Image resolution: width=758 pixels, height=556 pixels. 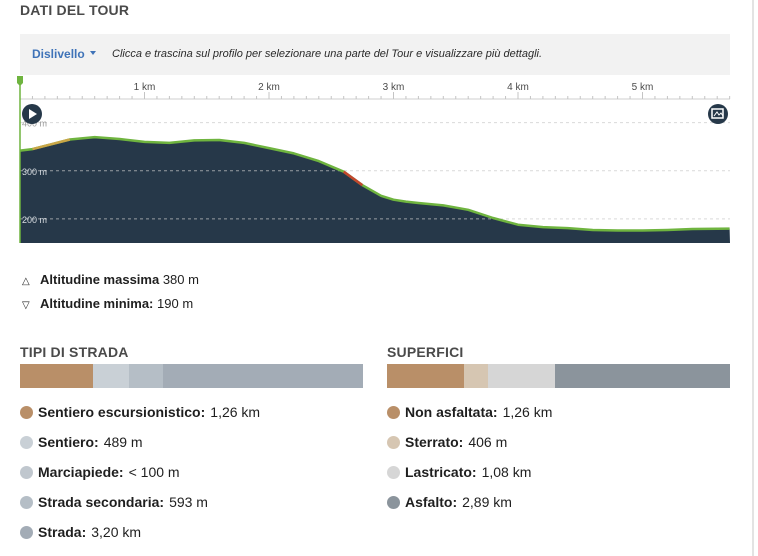 I want to click on legend-value: 406 m, so click(x=488, y=442).